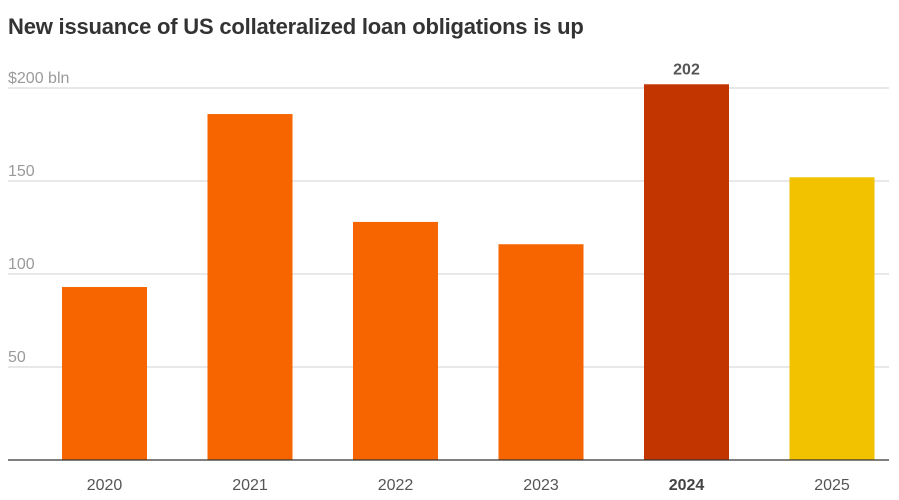 Image resolution: width=899 pixels, height=500 pixels. What do you see at coordinates (105, 485) in the screenshot?
I see `x-tick-label: 2020` at bounding box center [105, 485].